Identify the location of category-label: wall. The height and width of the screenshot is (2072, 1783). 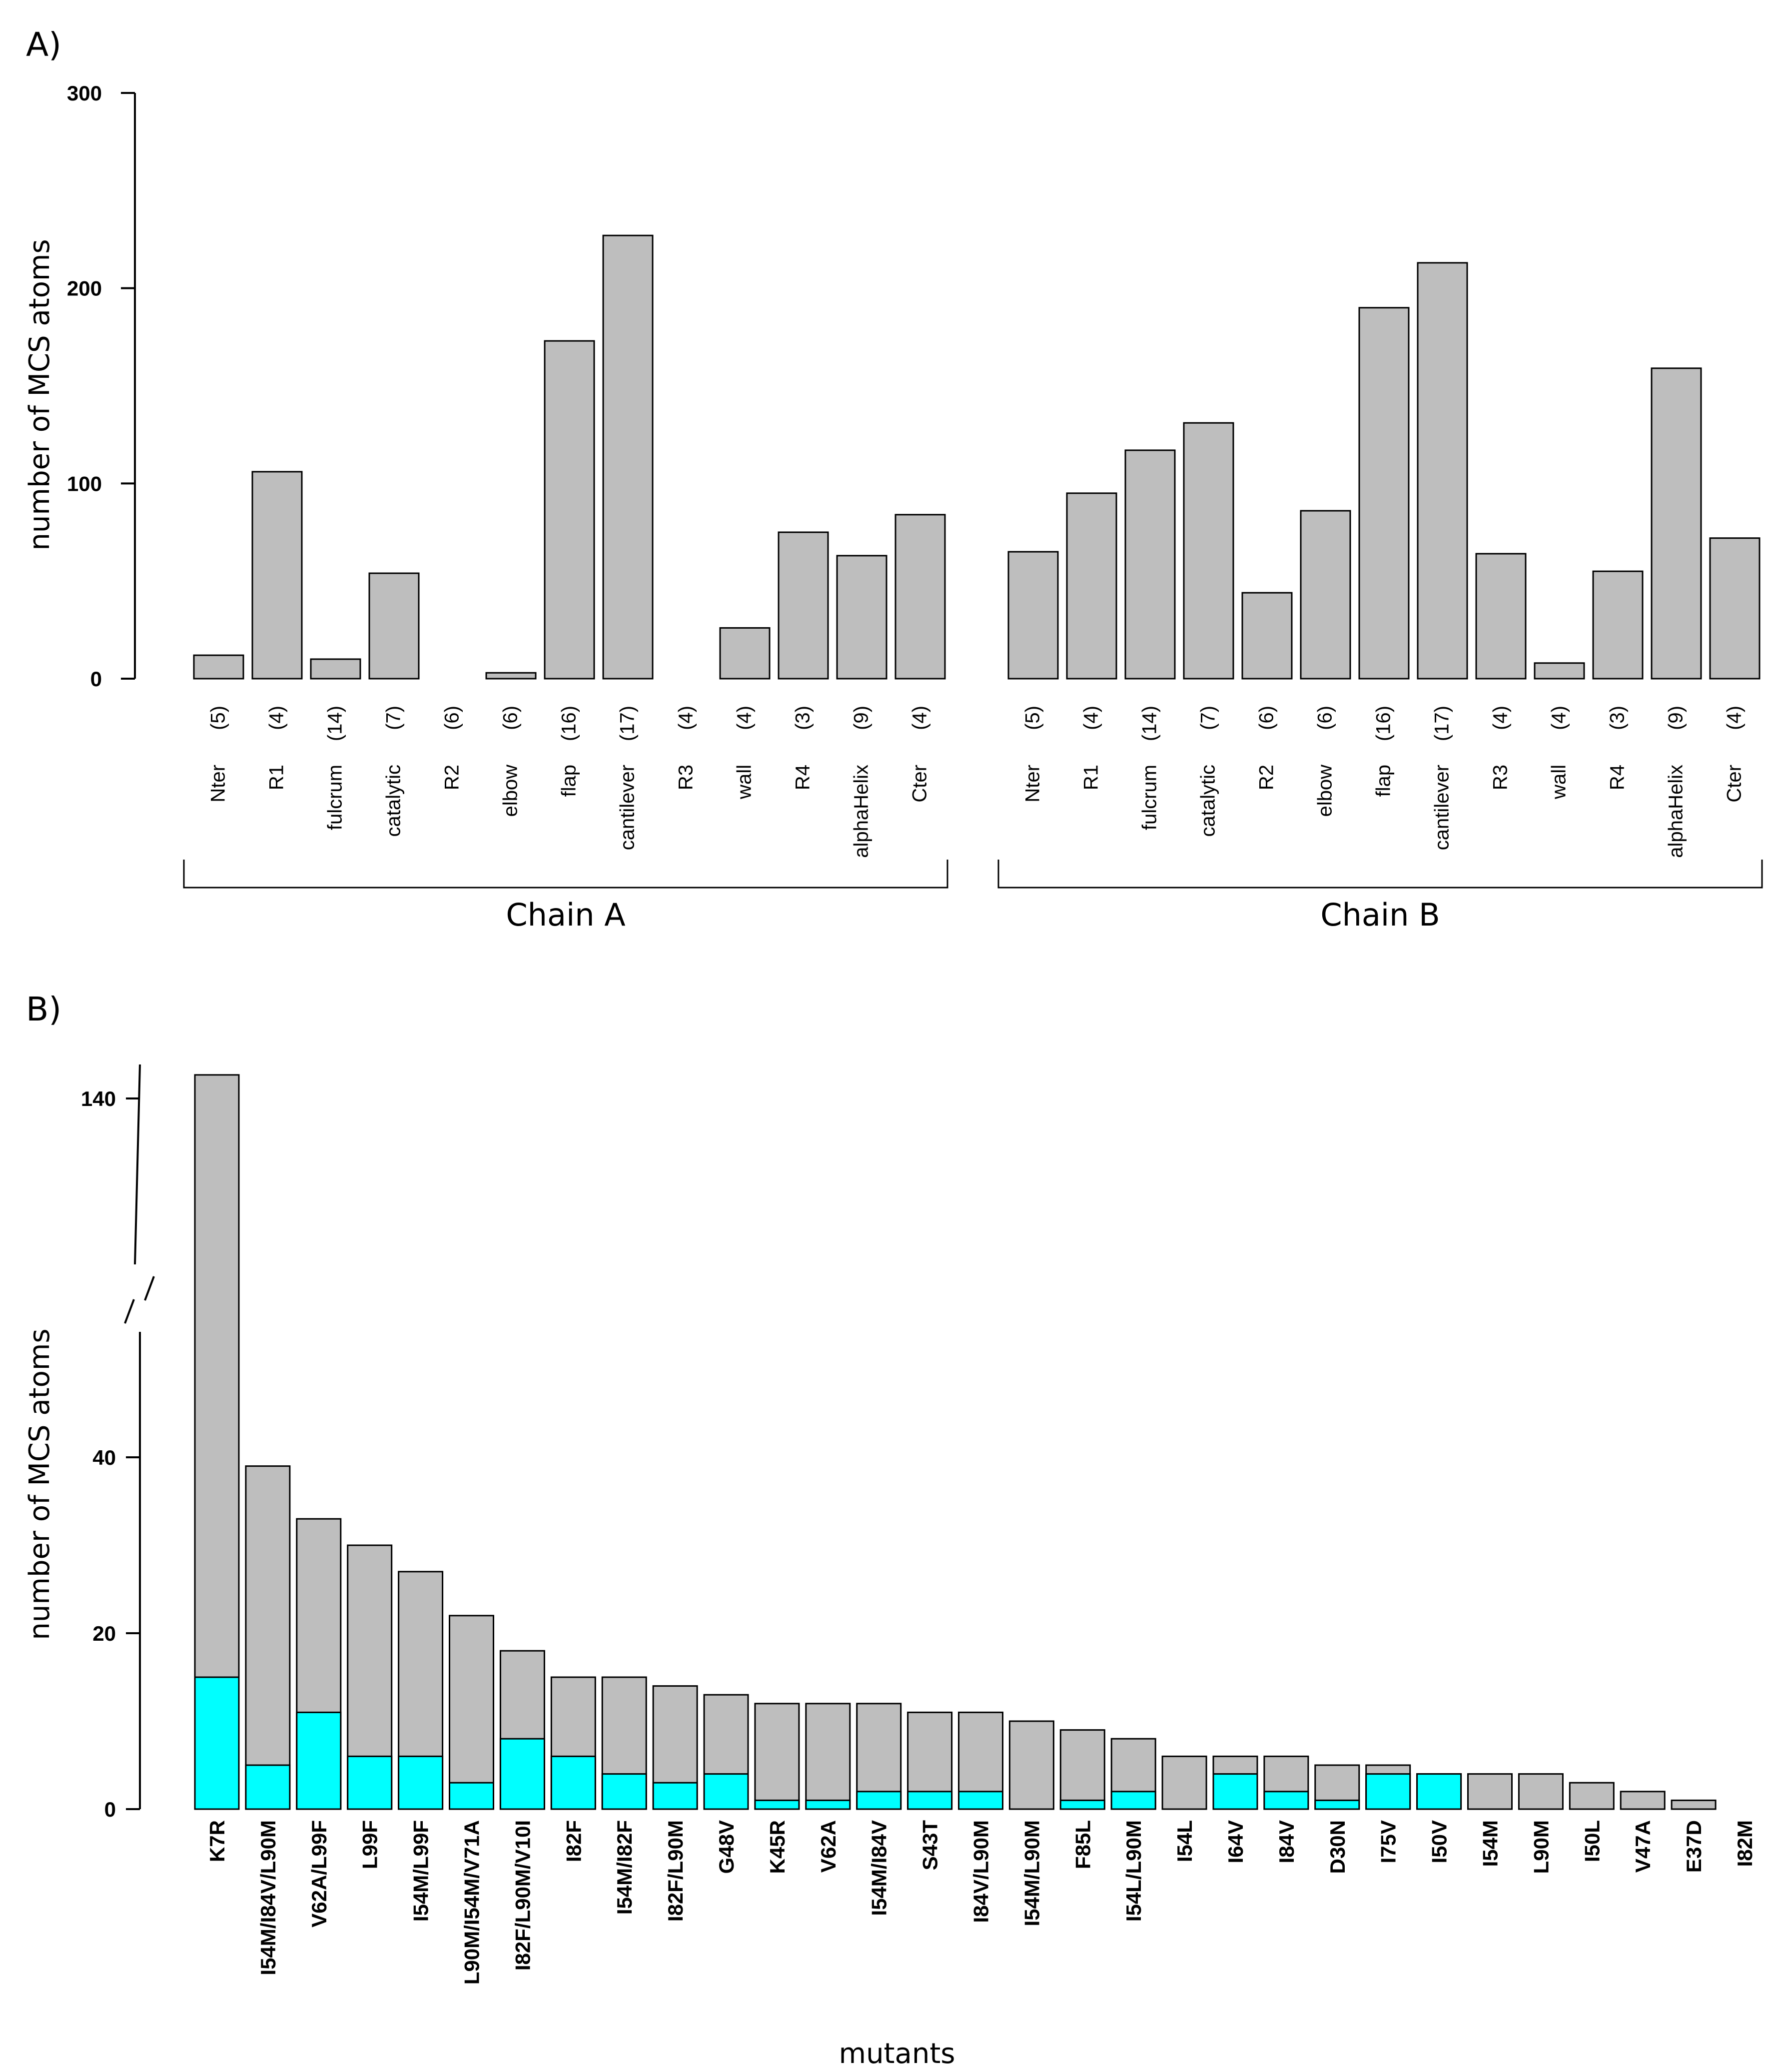
(745, 782).